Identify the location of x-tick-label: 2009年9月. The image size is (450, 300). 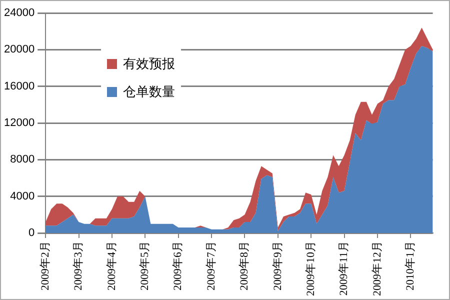
(278, 265).